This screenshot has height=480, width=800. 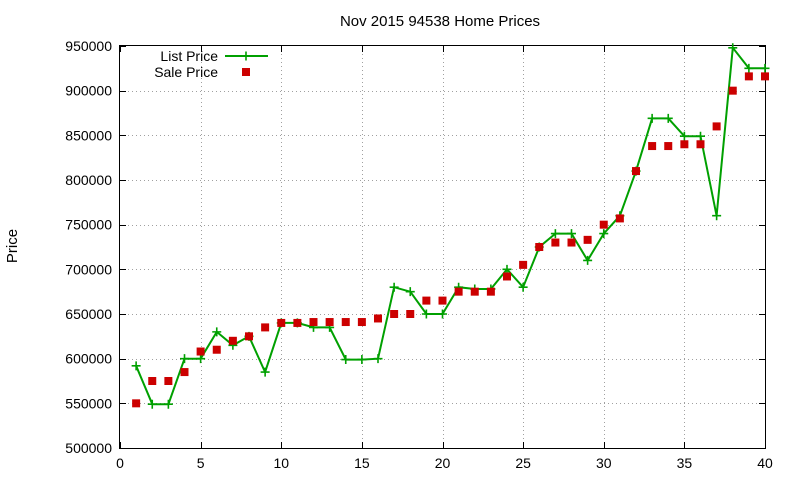 I want to click on x-tick-label: 5, so click(x=201, y=463).